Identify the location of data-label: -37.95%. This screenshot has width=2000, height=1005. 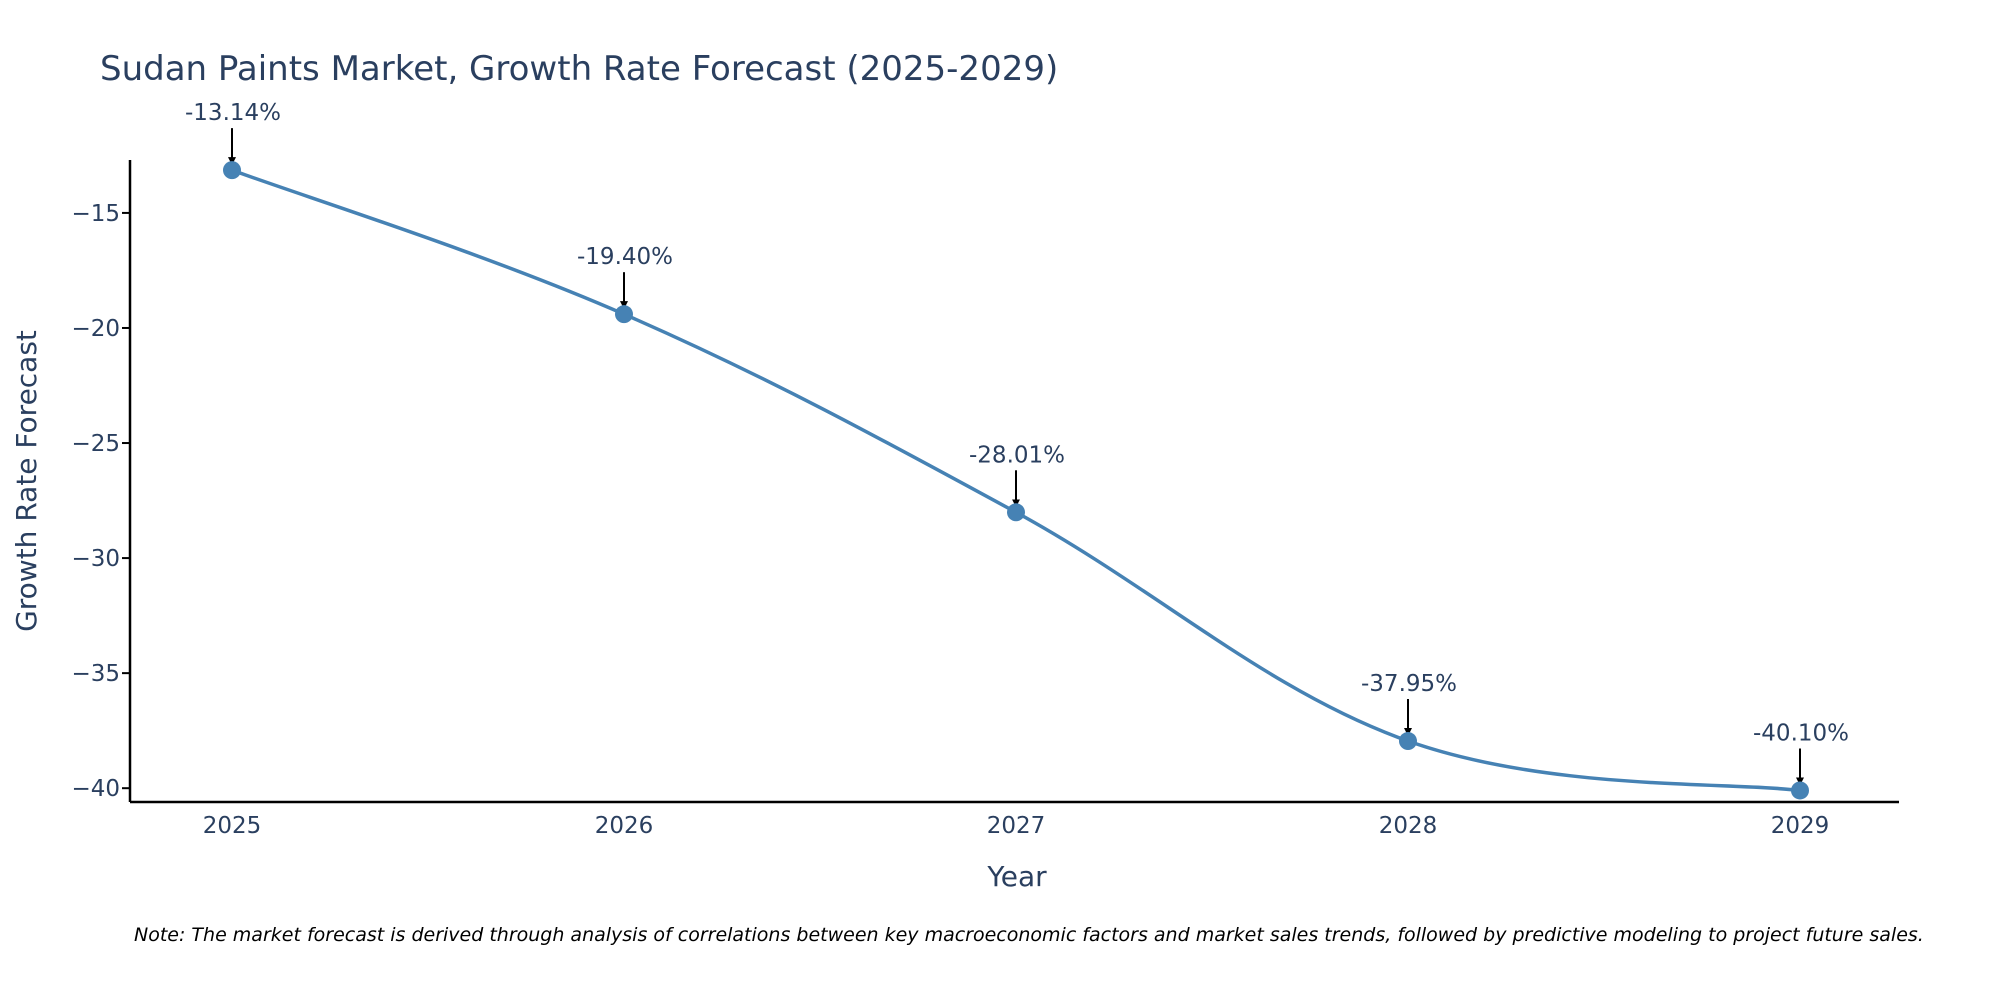
(1409, 684).